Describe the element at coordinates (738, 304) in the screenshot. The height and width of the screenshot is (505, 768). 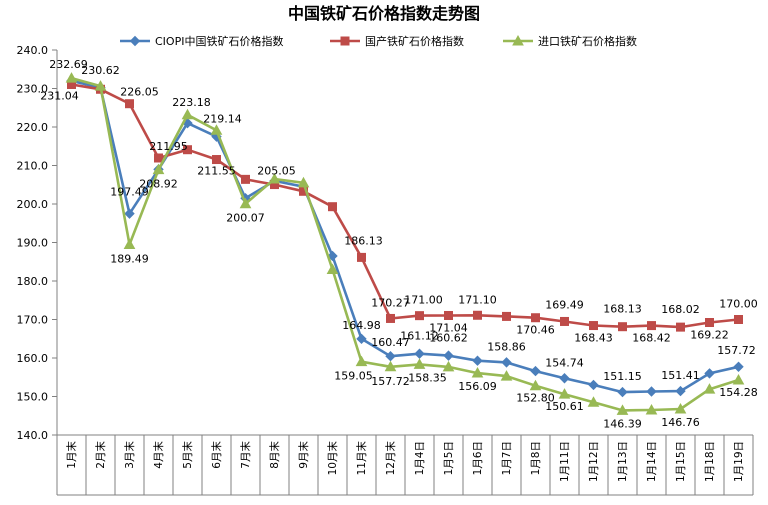
I see `data-label: 170.00` at that location.